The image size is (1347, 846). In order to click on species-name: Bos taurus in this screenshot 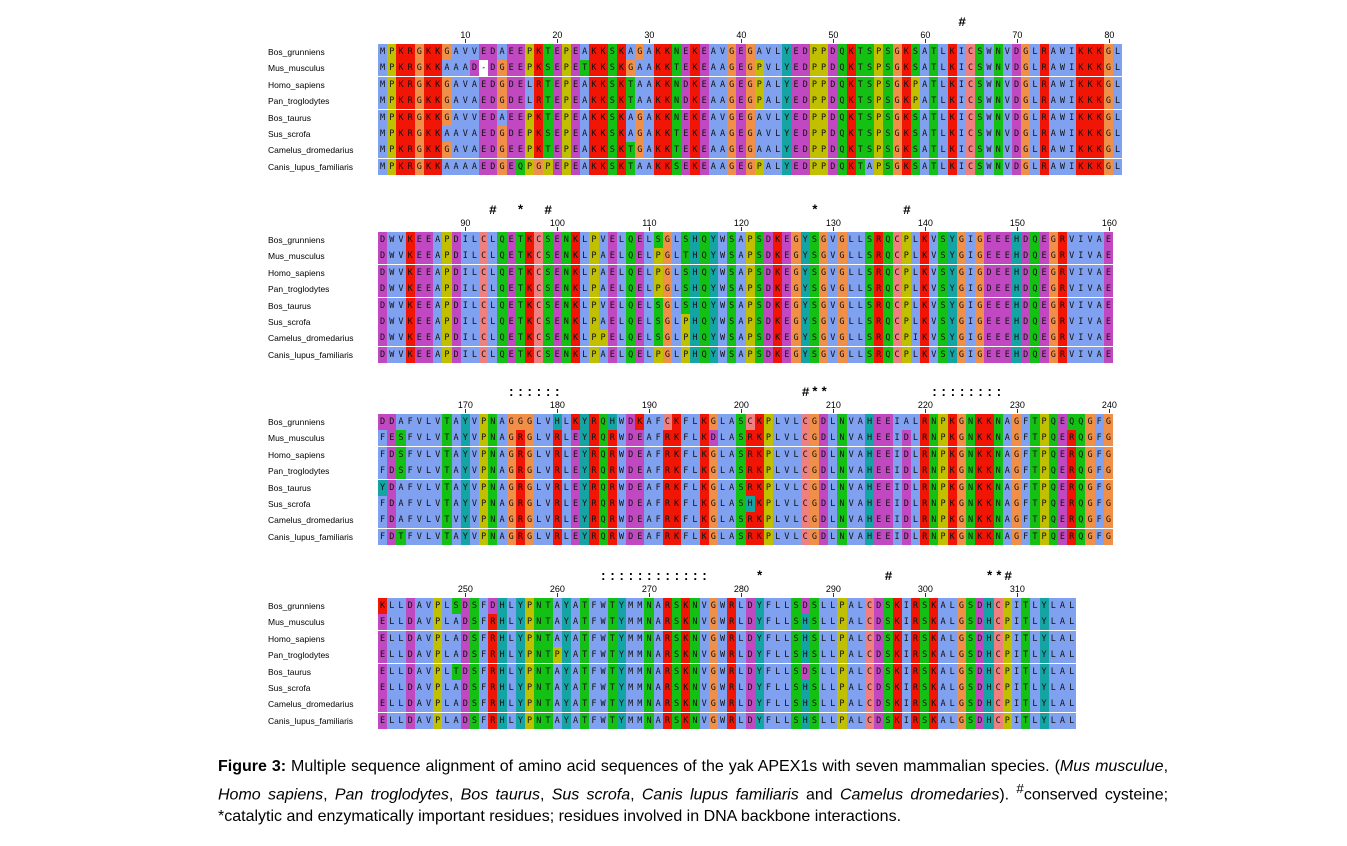, I will do `click(500, 795)`.